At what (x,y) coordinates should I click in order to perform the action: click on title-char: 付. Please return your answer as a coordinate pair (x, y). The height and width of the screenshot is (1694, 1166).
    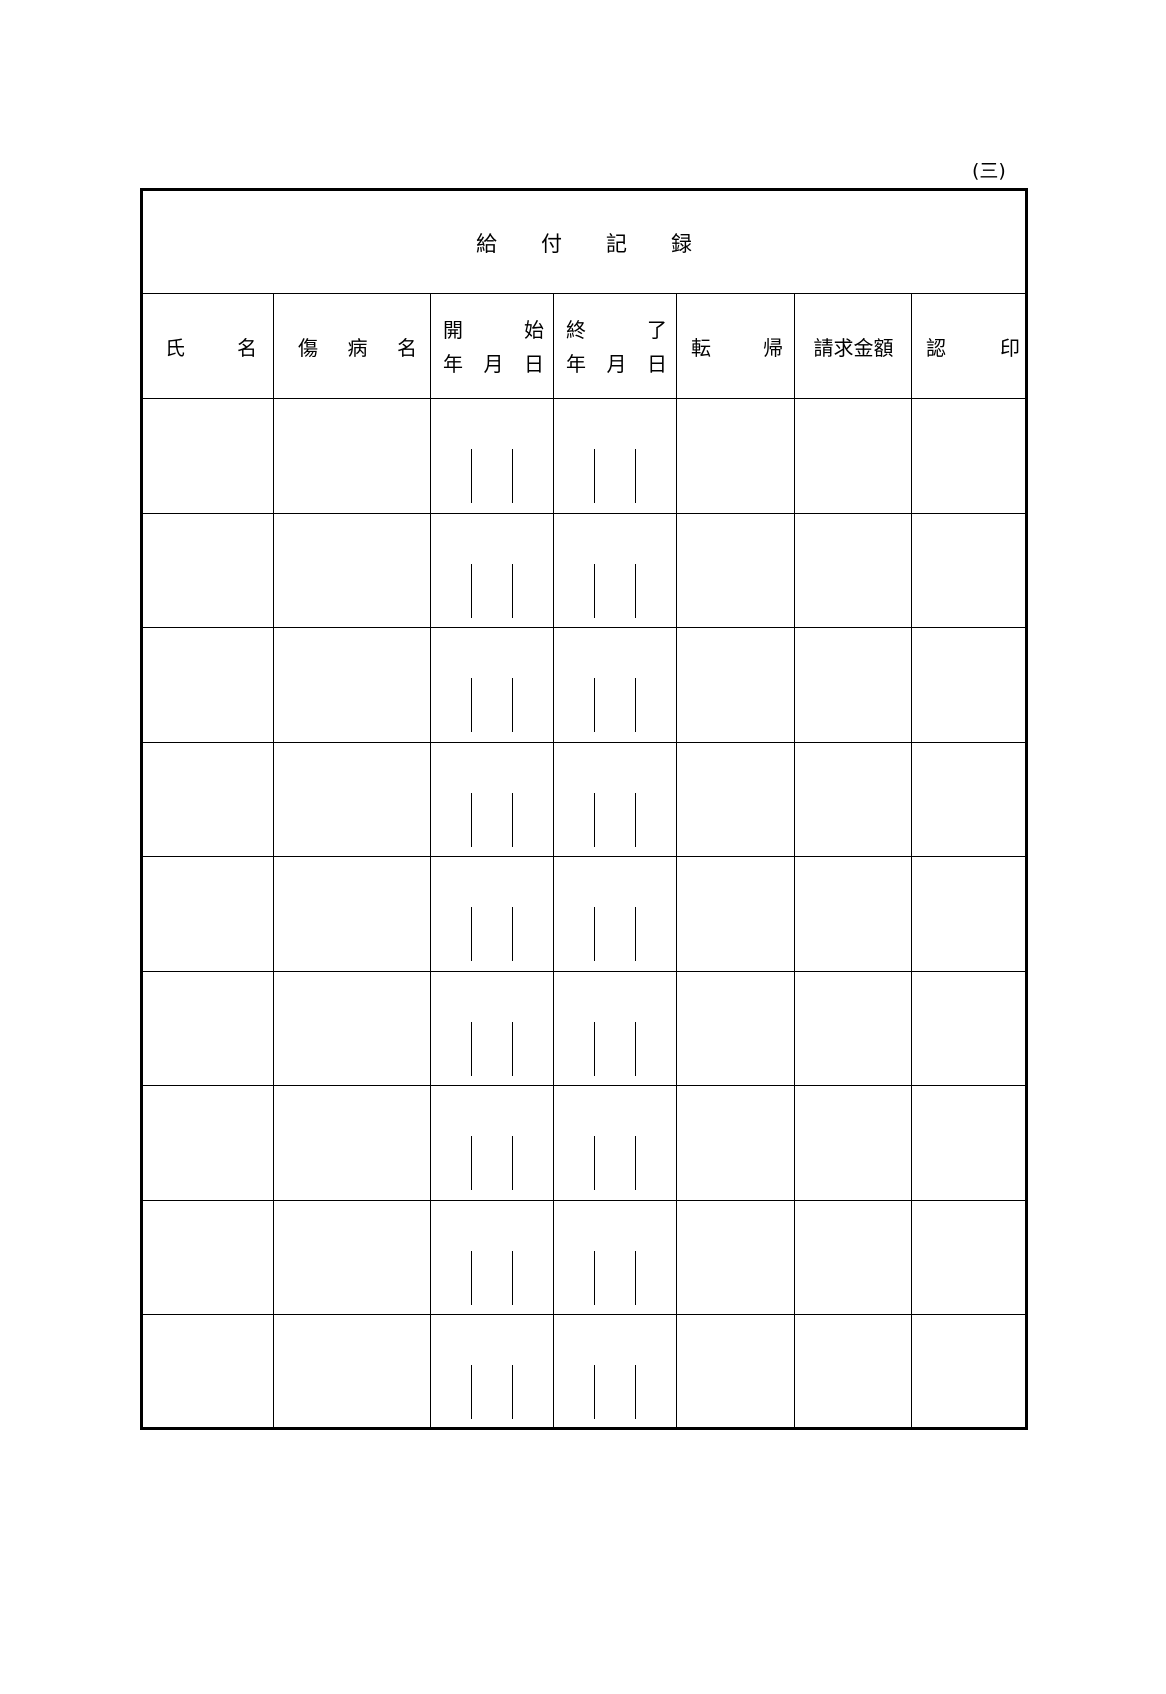
    Looking at the image, I should click on (551, 243).